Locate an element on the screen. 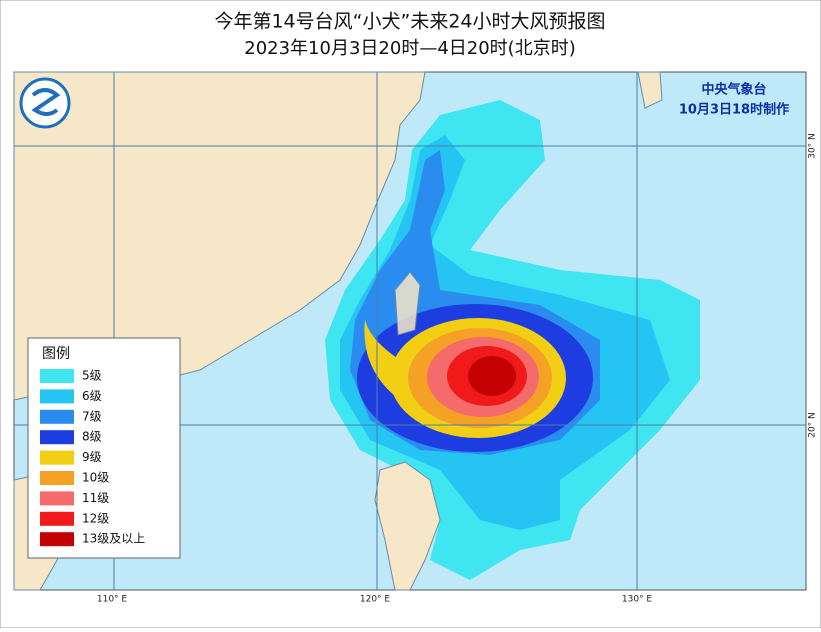  lon-label: 120° E is located at coordinates (375, 600).